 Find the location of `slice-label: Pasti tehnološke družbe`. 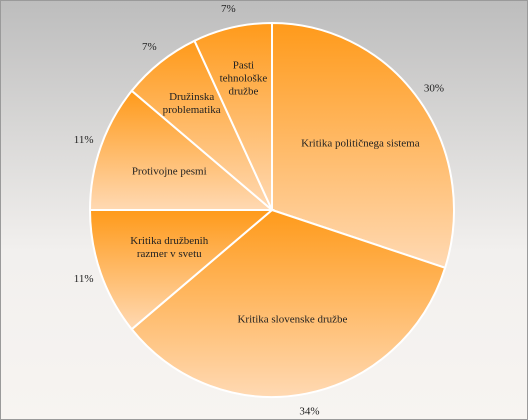

slice-label: Pasti tehnološke družbe is located at coordinates (243, 78).